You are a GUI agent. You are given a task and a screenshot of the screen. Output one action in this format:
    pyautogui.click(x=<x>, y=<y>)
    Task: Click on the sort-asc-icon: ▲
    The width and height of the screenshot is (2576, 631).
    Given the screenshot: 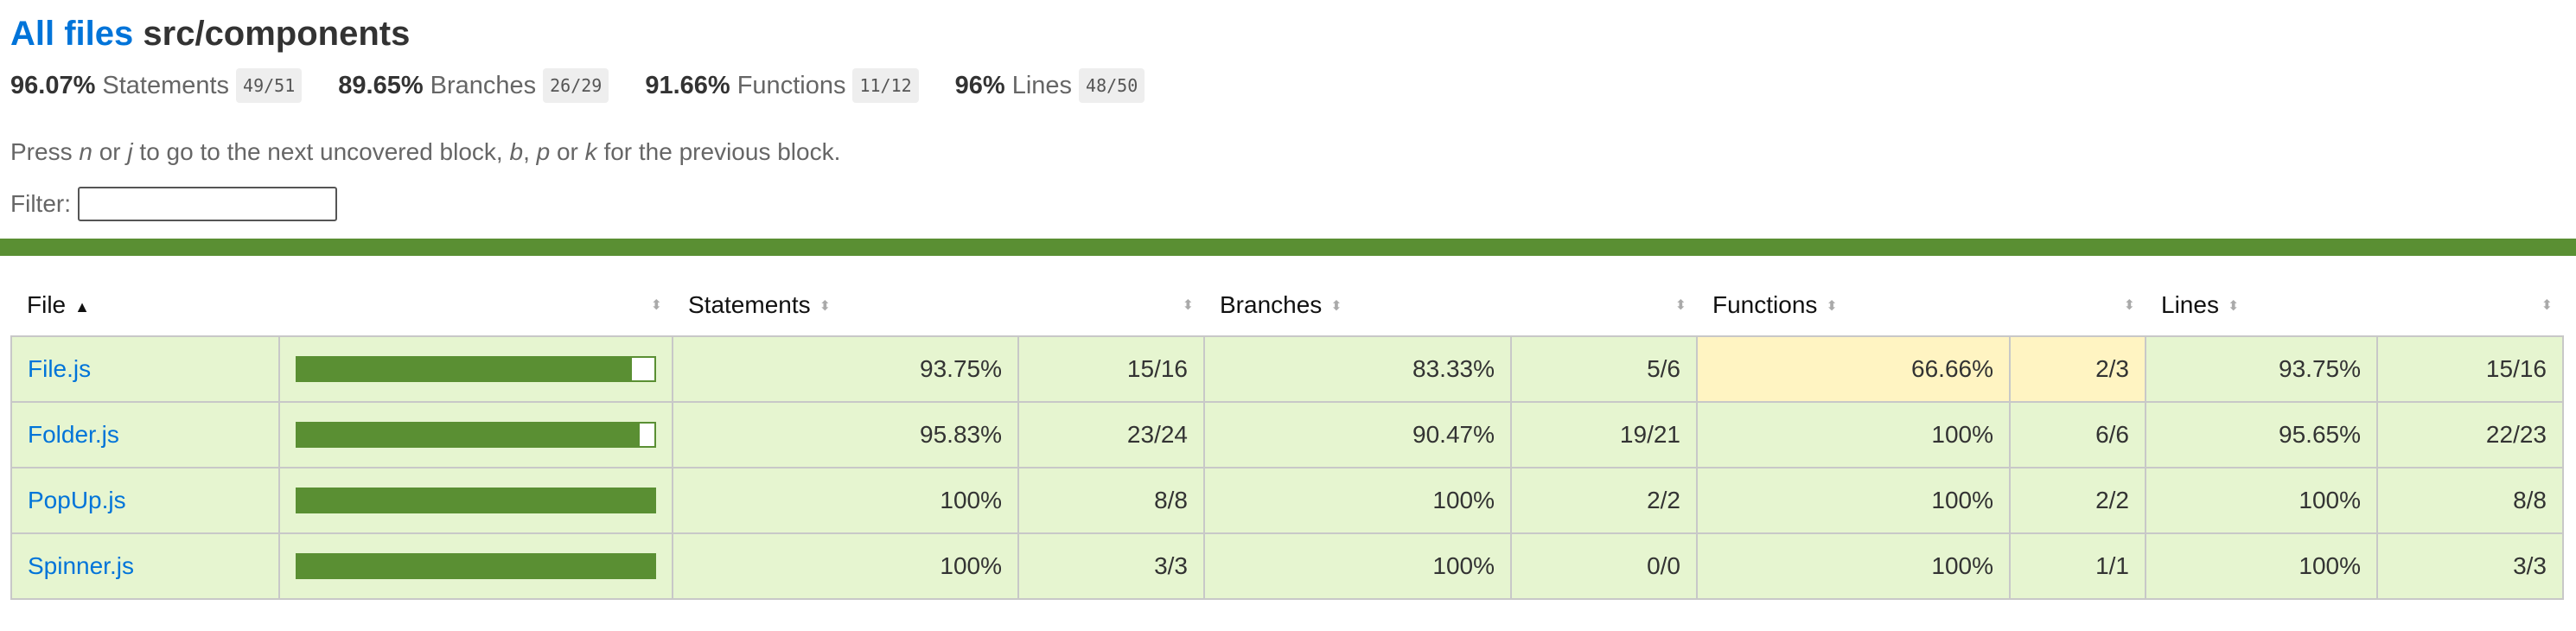 What is the action you would take?
    pyautogui.click(x=82, y=306)
    